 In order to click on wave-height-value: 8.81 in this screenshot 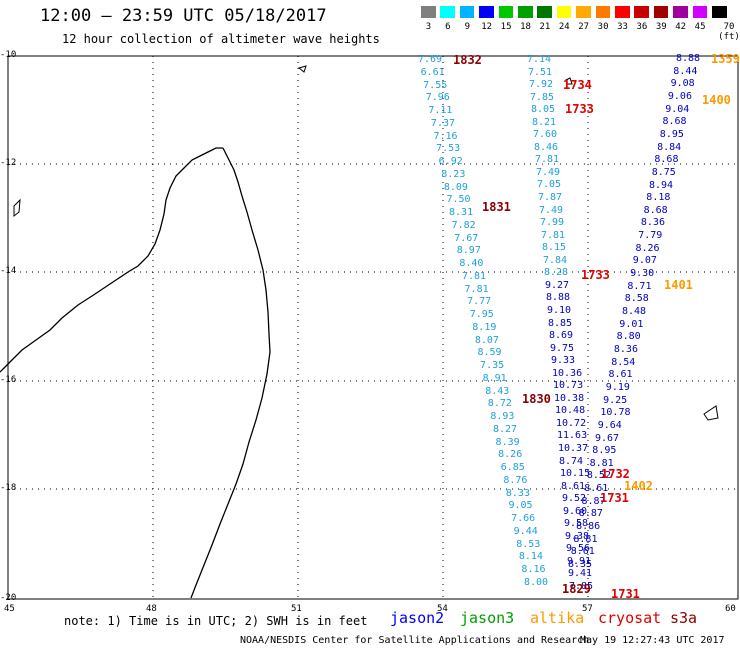, I will do `click(601, 463)`.